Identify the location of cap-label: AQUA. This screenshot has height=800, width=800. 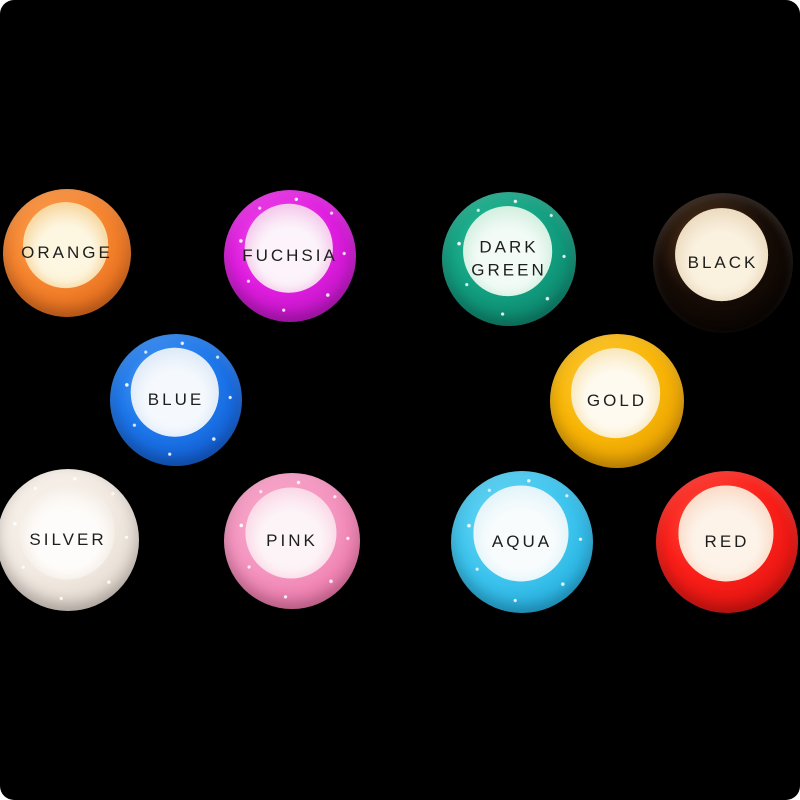
(522, 541).